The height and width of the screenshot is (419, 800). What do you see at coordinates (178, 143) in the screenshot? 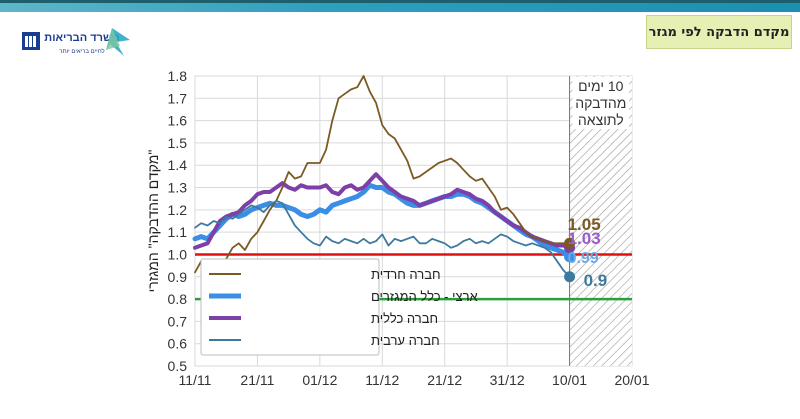
I see `y-tick-label: 1.5` at bounding box center [178, 143].